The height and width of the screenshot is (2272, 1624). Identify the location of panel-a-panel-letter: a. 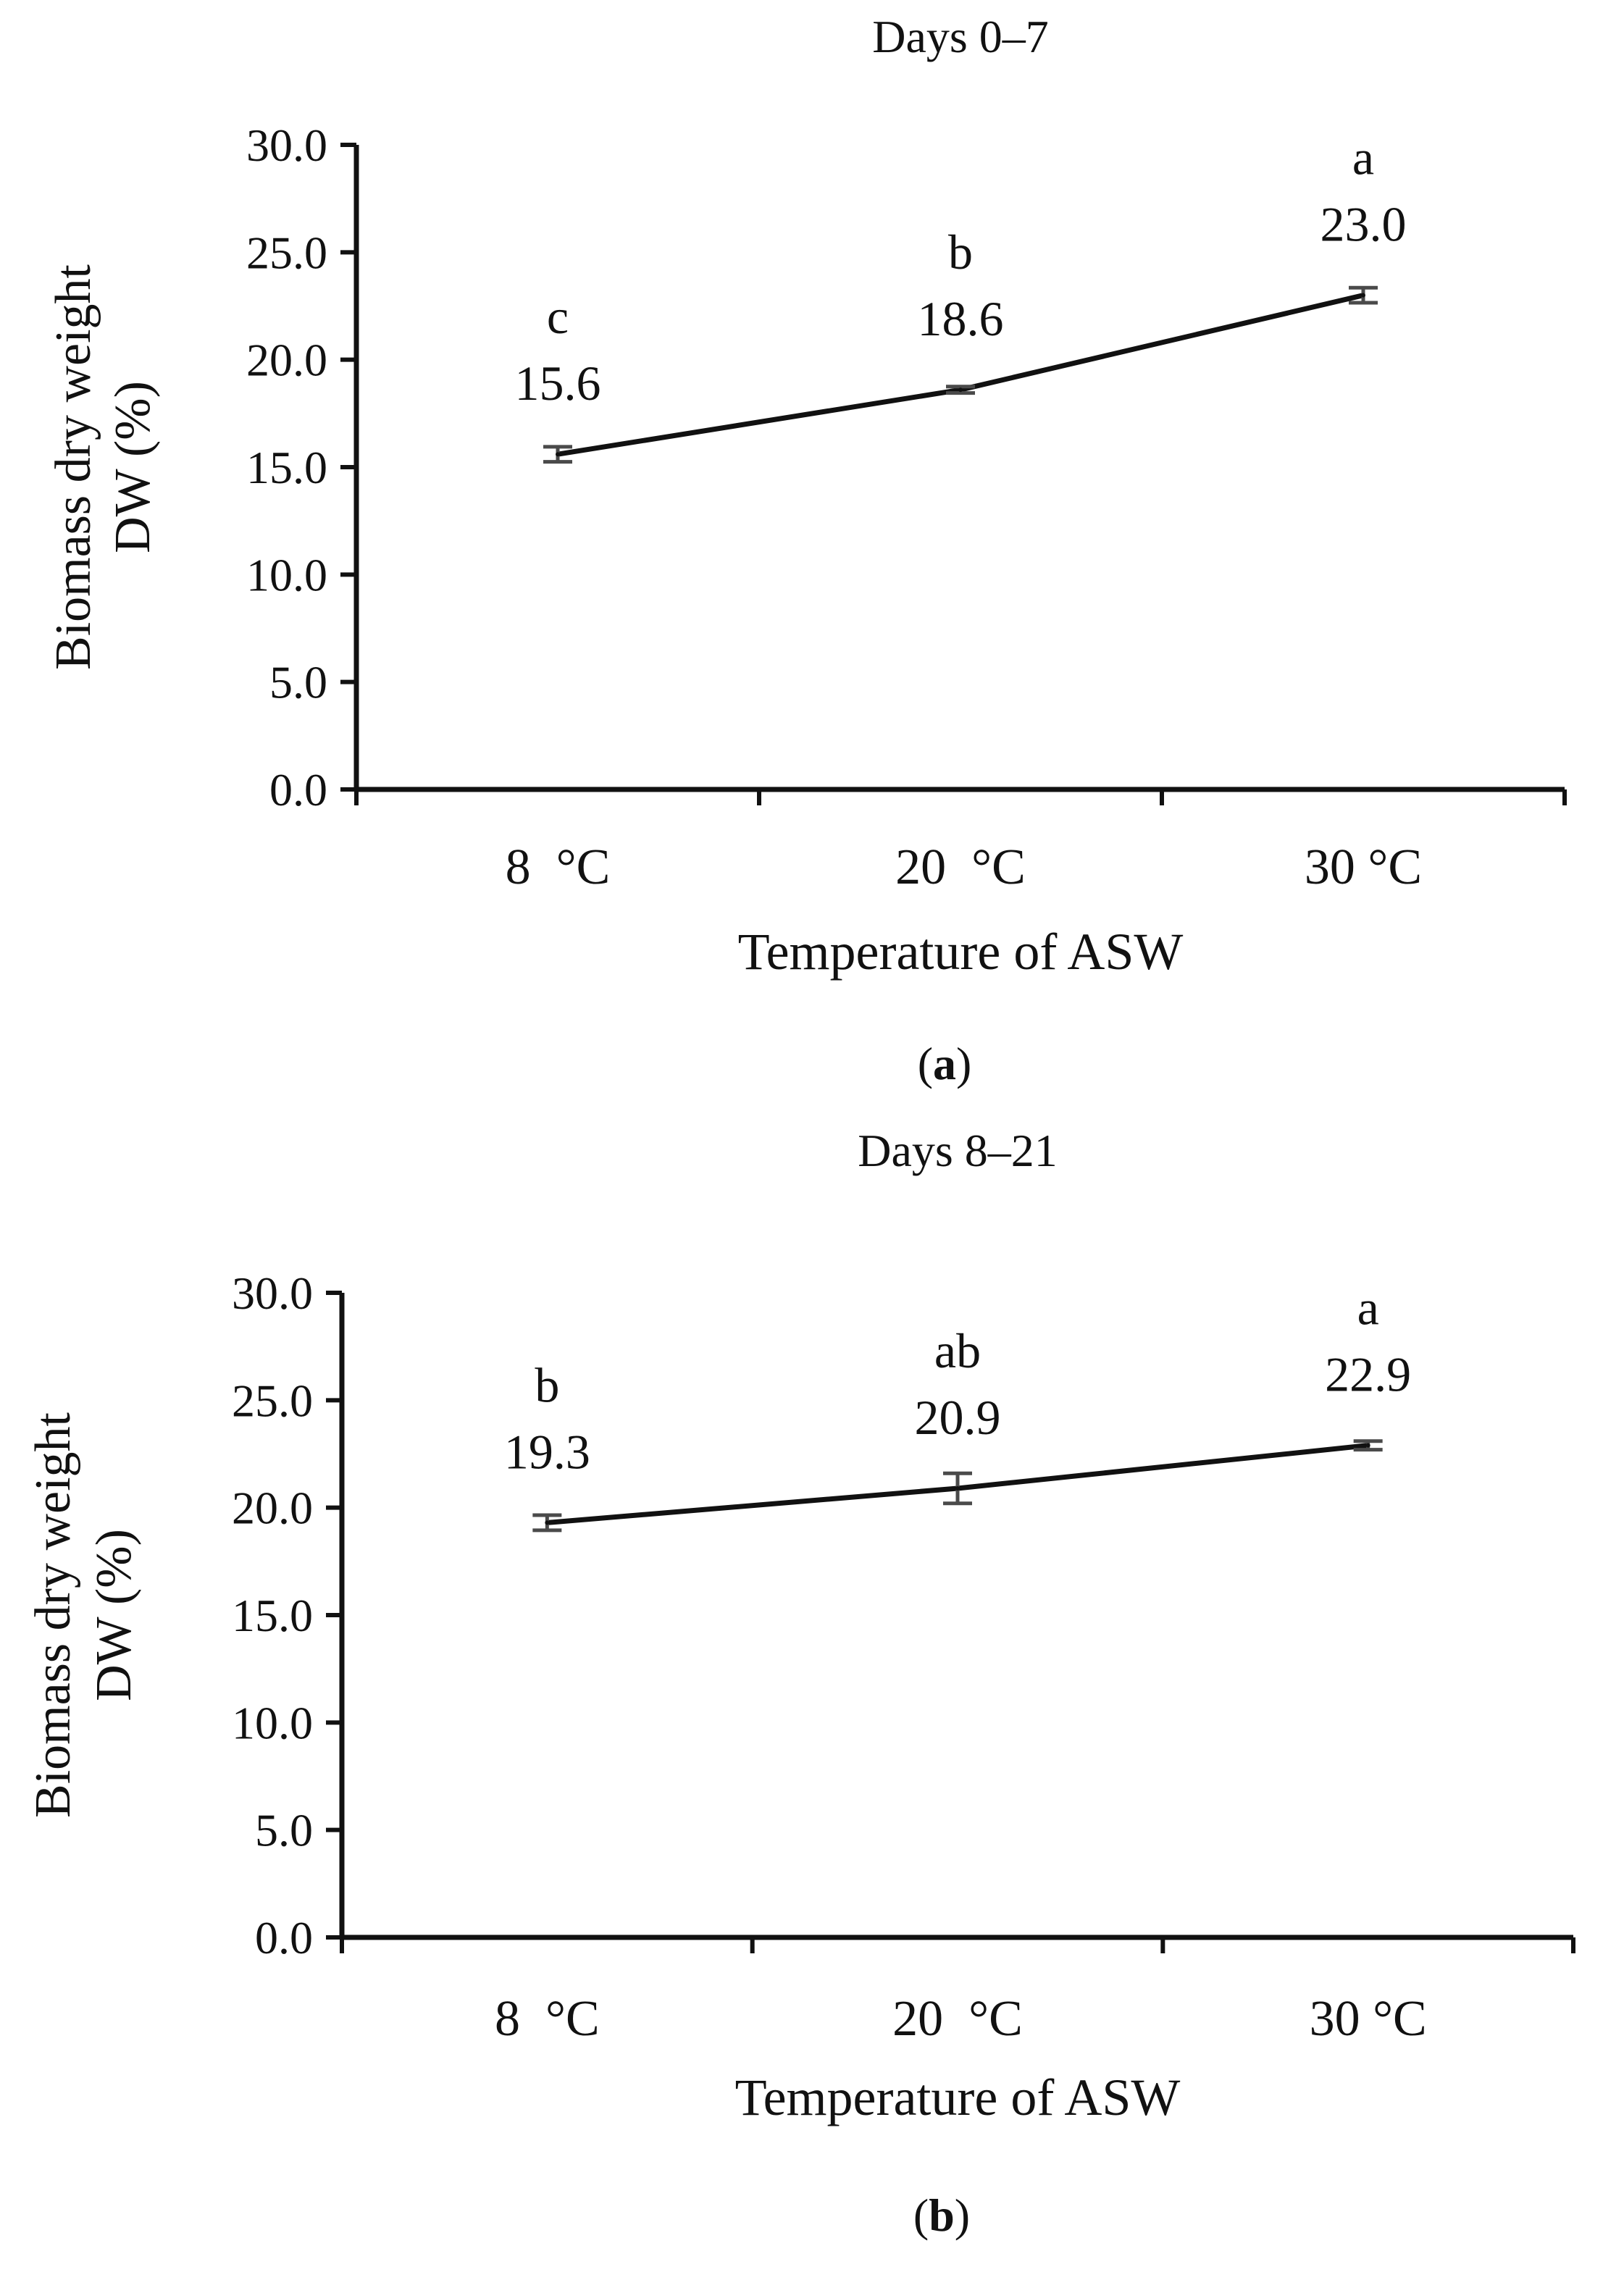
(944, 1063).